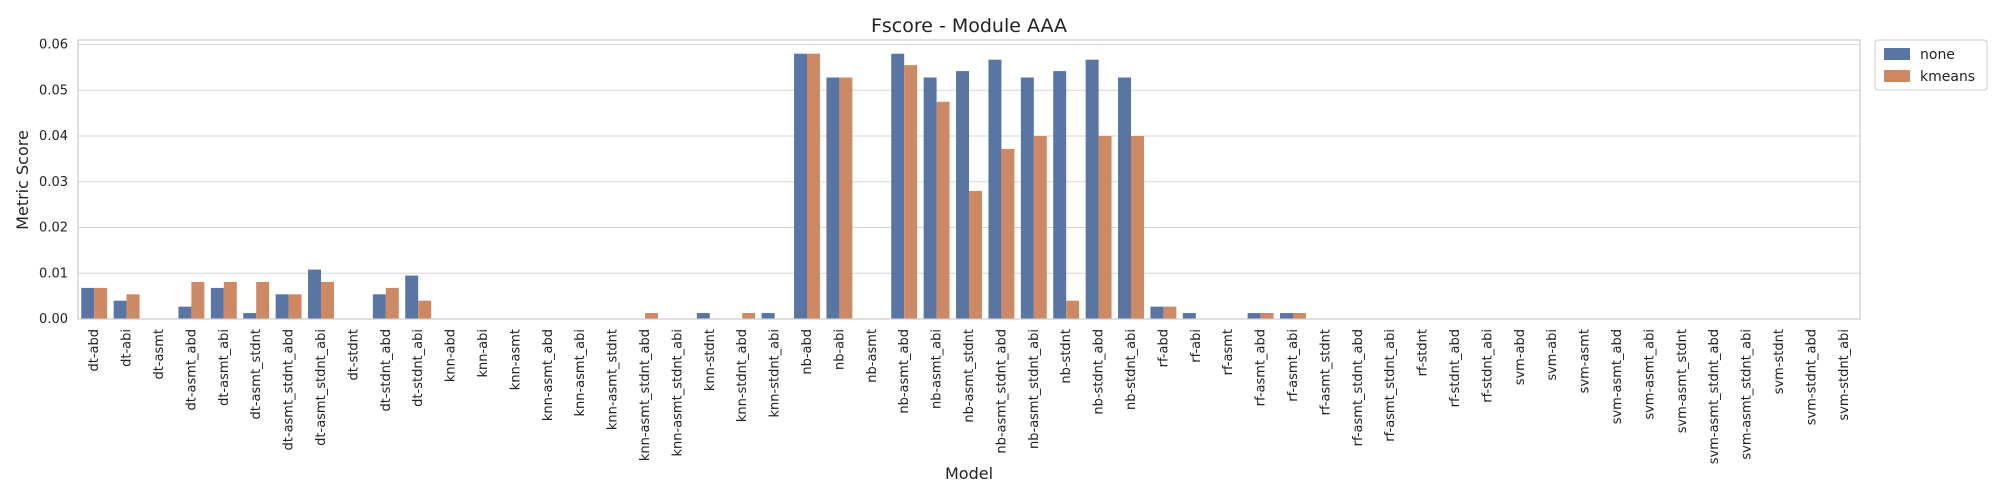 This screenshot has height=500, width=2000. Describe the element at coordinates (1267, 316) in the screenshot. I see `bar-kmeans-rf-asmt_abd` at that location.